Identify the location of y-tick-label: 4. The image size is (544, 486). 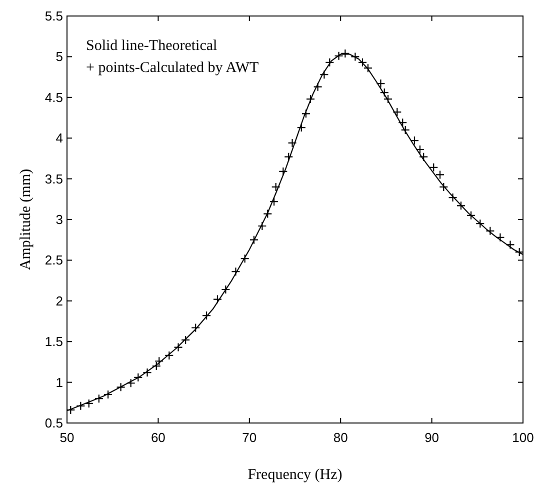
(59, 138).